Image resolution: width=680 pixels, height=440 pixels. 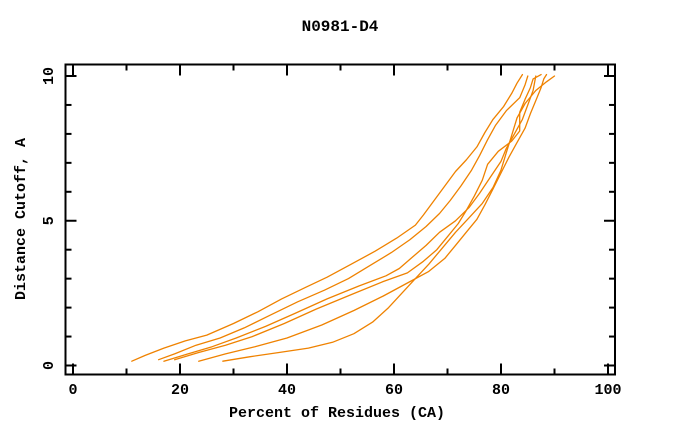 I want to click on x-tick-label: 20, so click(x=180, y=390).